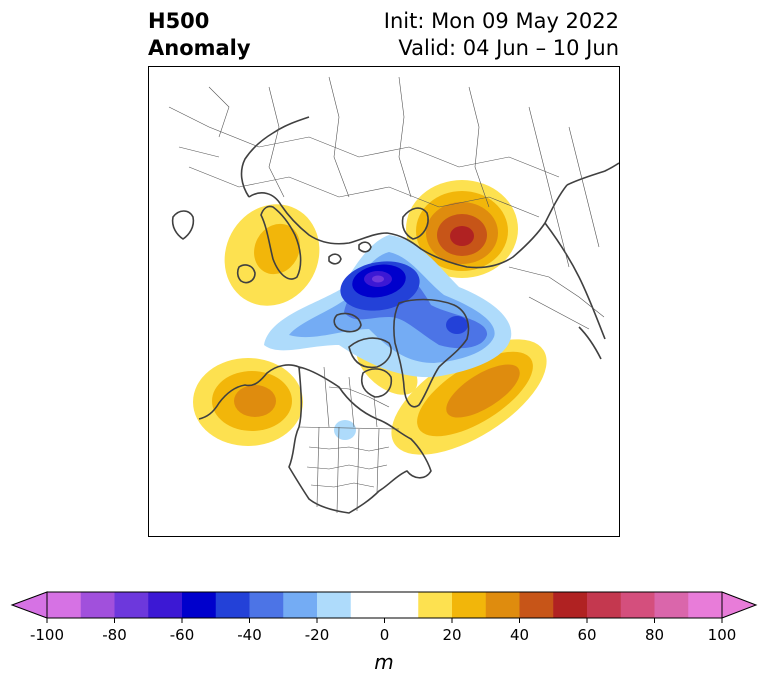  I want to click on init-date: Init: Mon 09 May 2022, so click(501, 21).